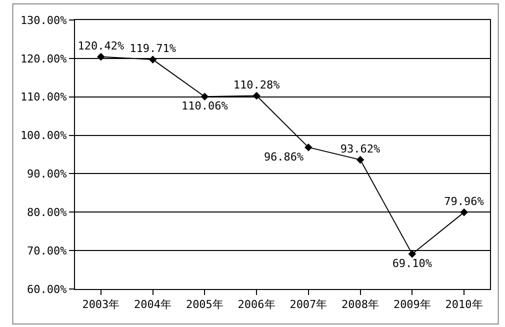 The image size is (505, 327). I want to click on x-tick-label: 2009年, so click(412, 305).